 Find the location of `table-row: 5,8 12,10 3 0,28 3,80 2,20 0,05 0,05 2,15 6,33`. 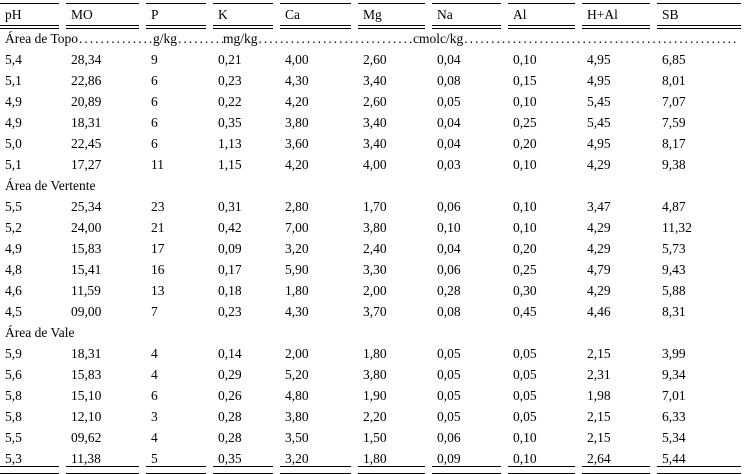

table-row: 5,8 12,10 3 0,28 3,80 2,20 0,05 0,05 2,15 6,33 is located at coordinates (374, 416).